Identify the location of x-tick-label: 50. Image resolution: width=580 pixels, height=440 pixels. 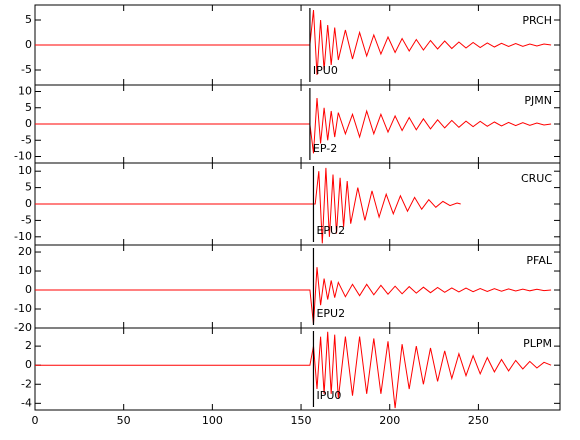
(124, 420).